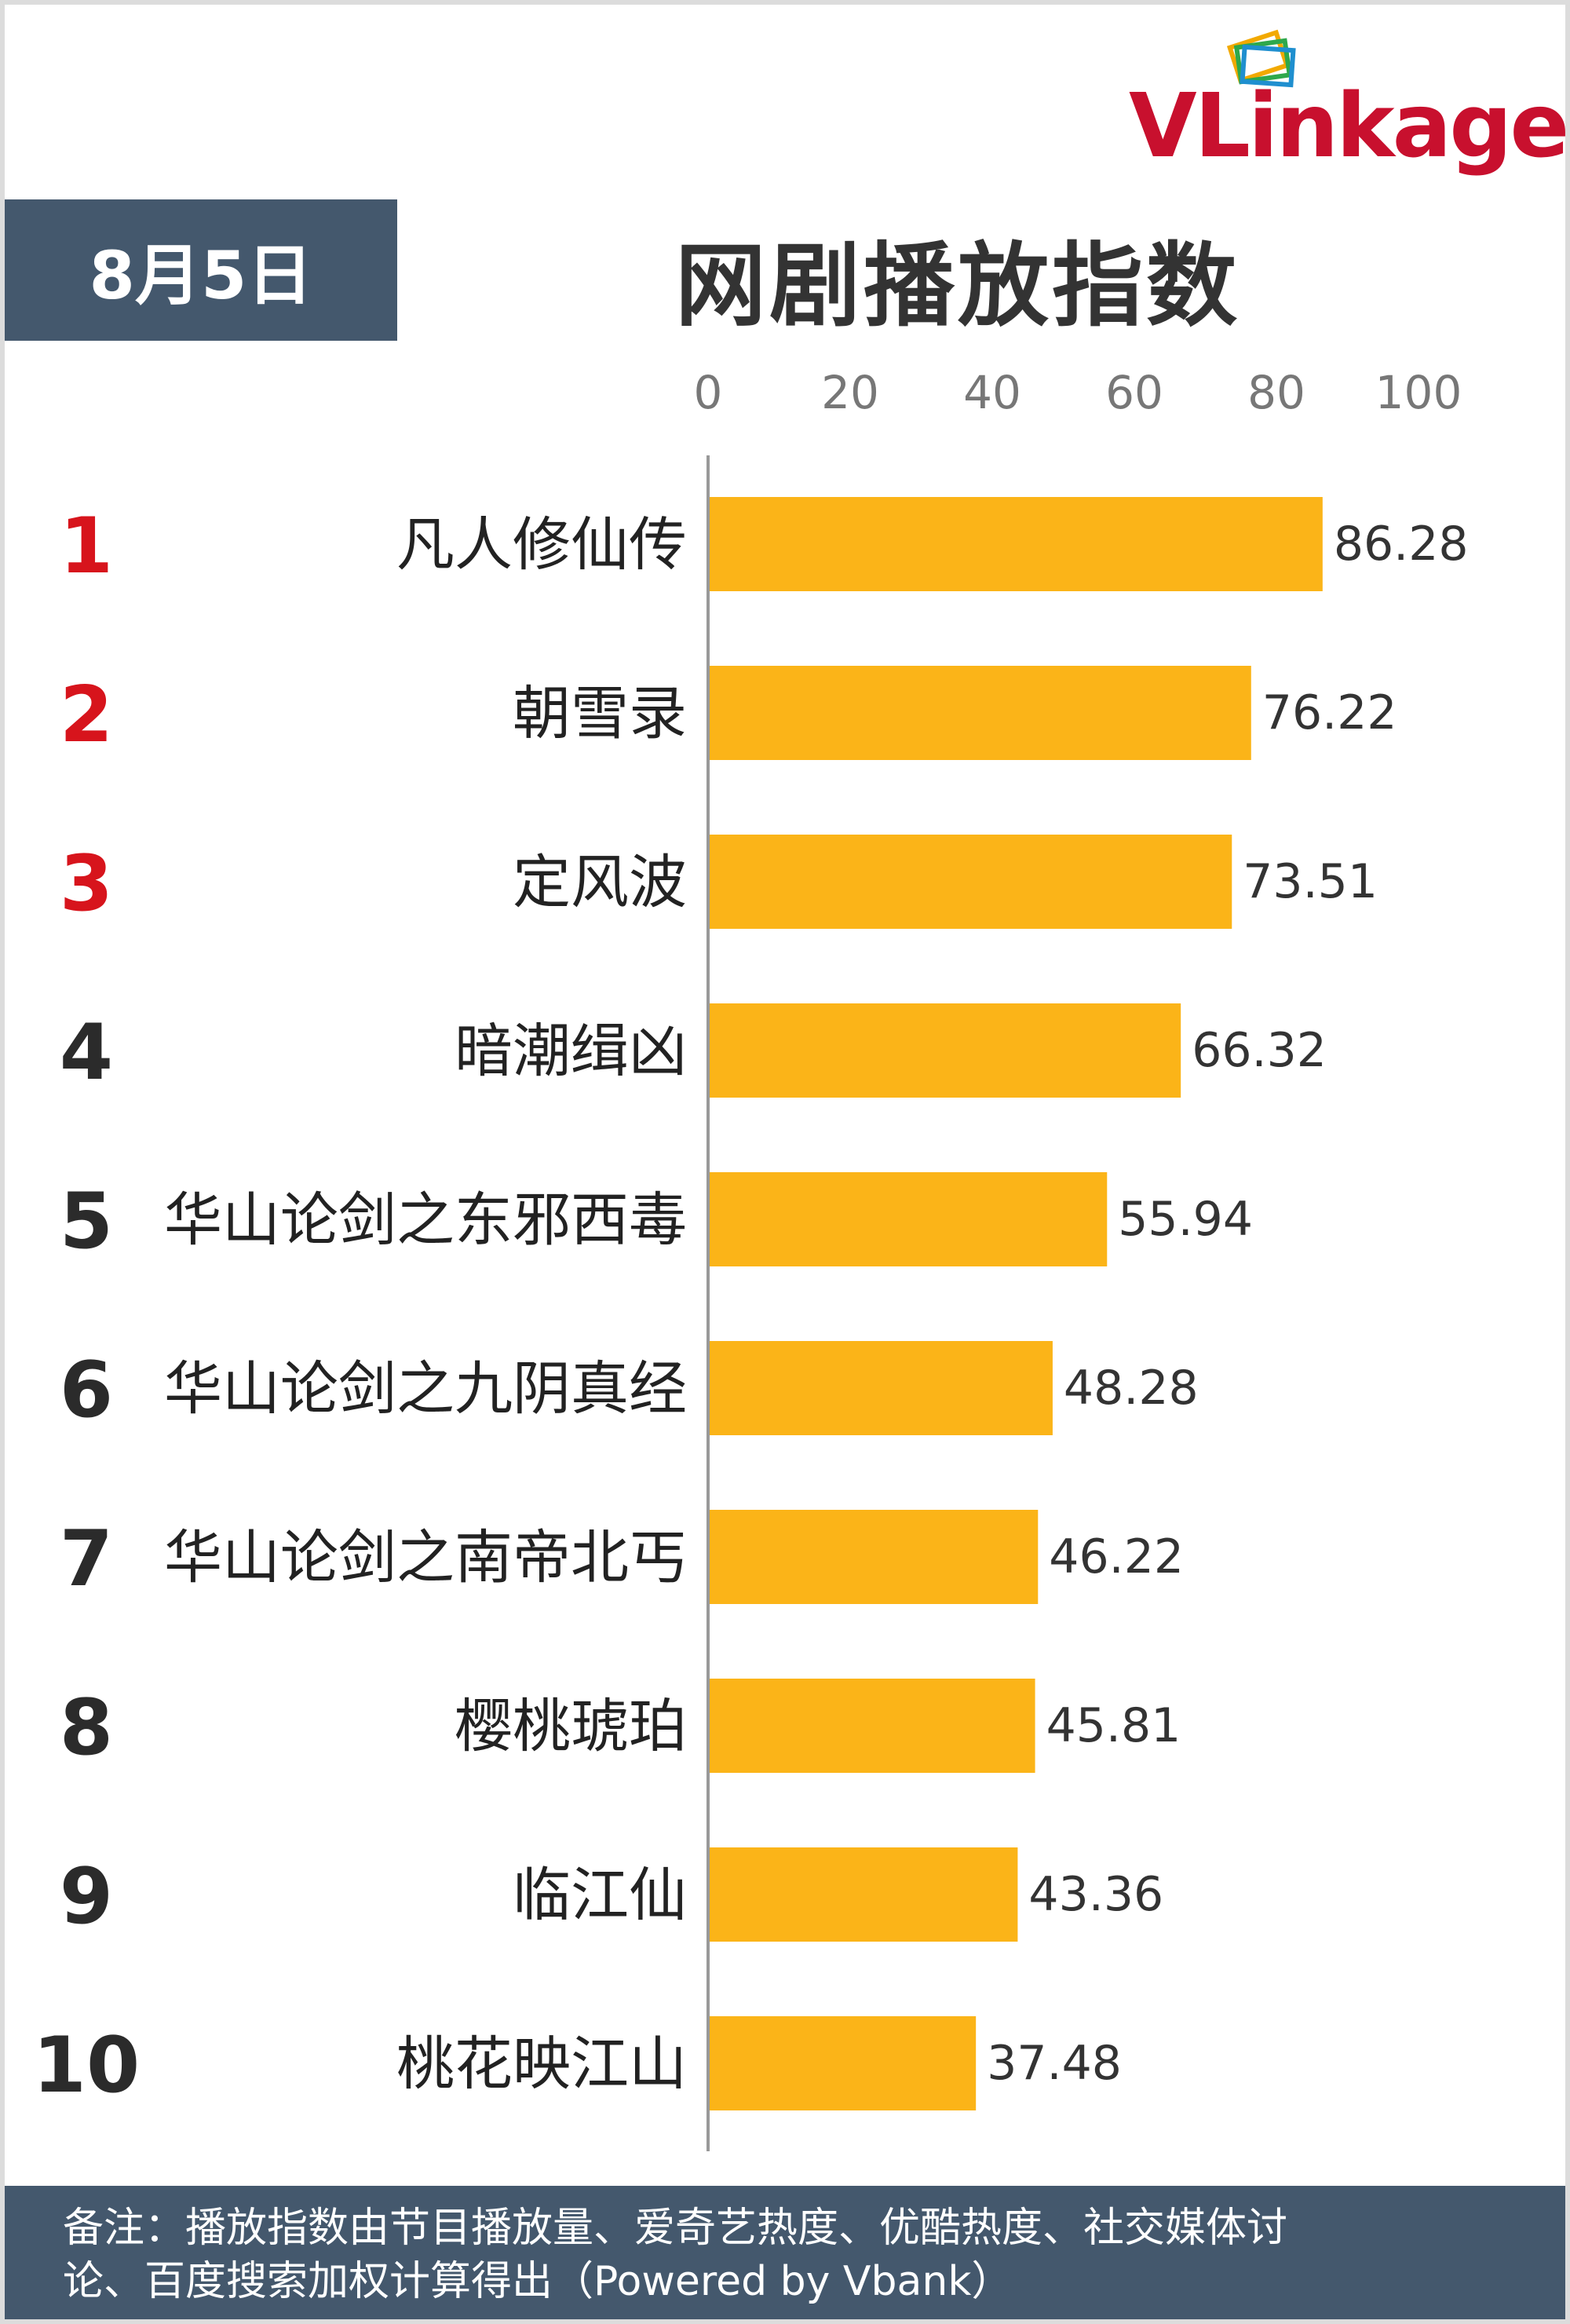 The height and width of the screenshot is (2324, 1570). Describe the element at coordinates (86, 715) in the screenshot. I see `rank-number: 2` at that location.